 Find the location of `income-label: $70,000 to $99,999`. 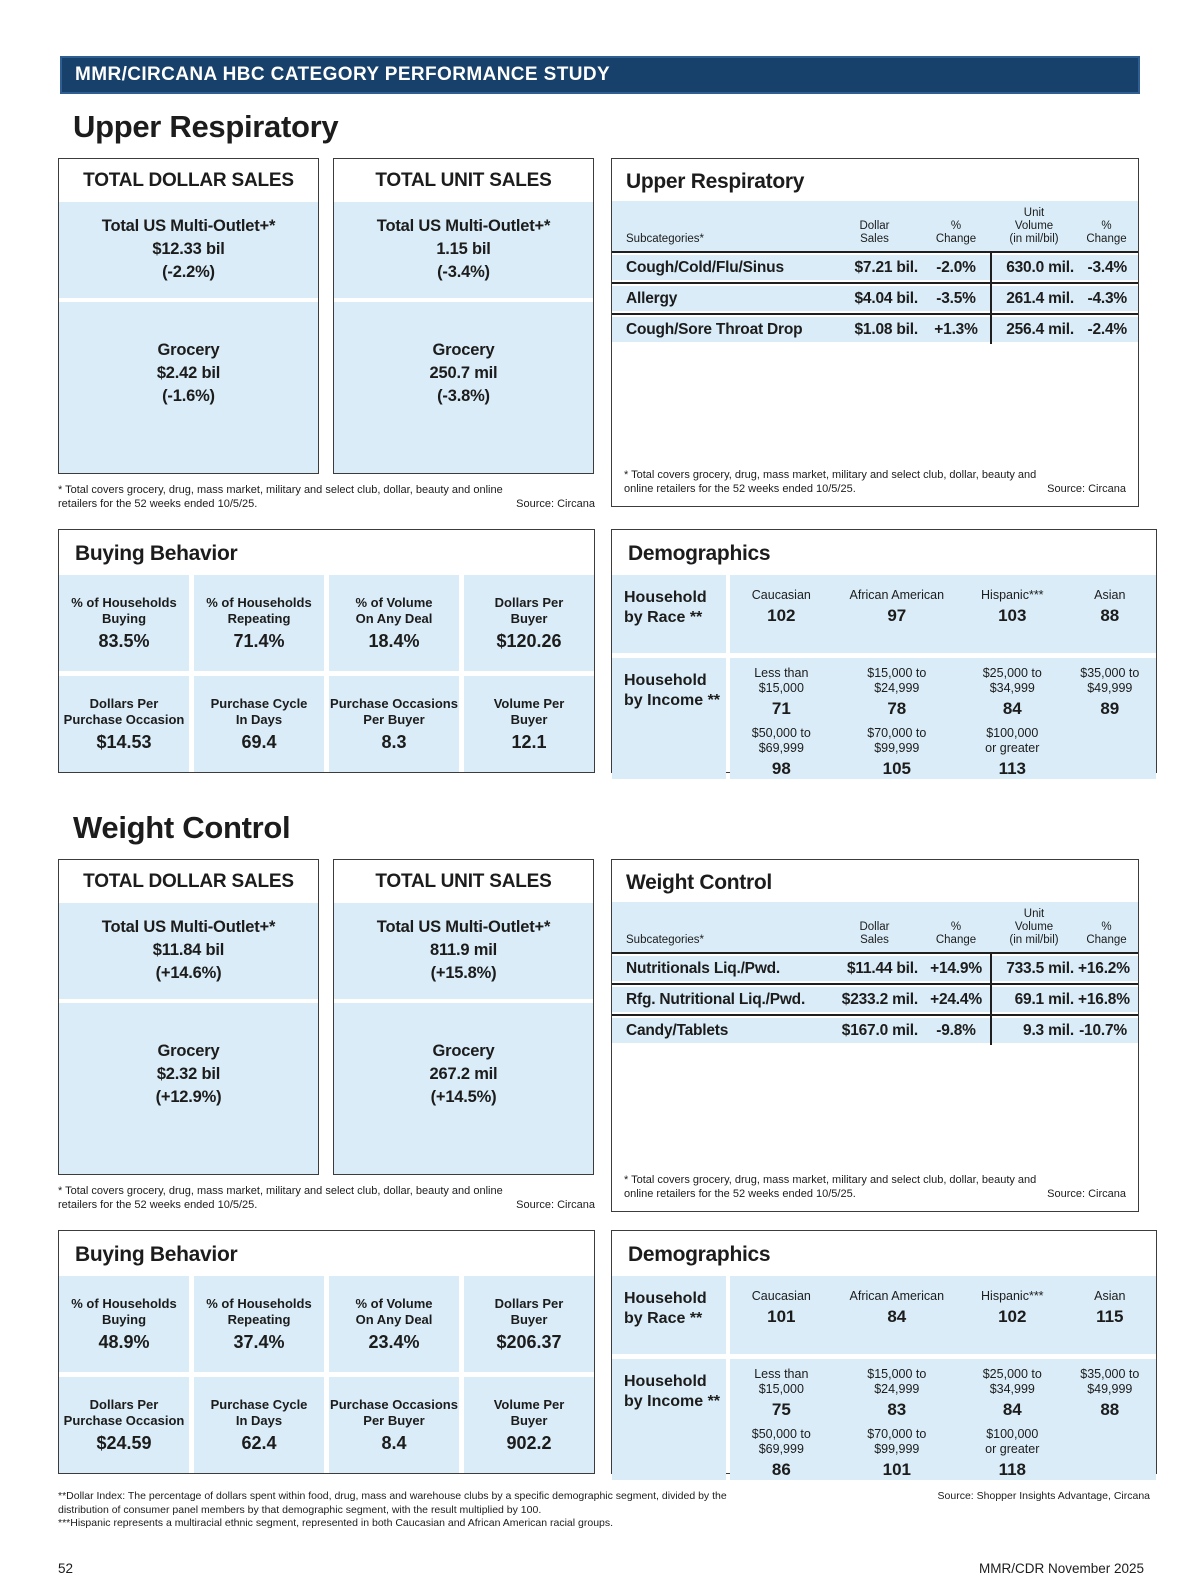

income-label: $70,000 to $99,999 is located at coordinates (897, 740).